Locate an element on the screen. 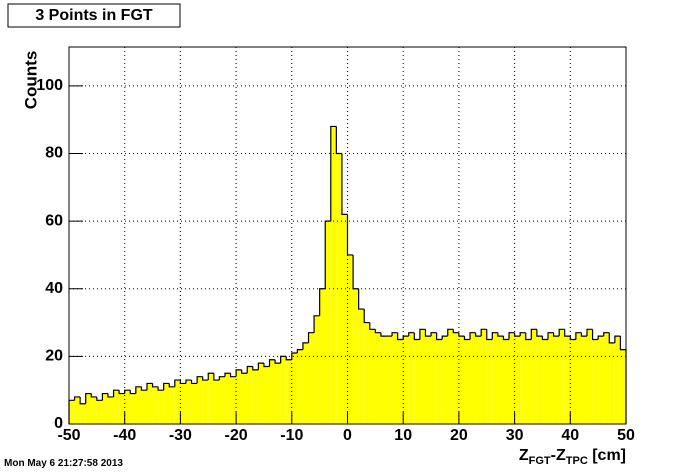  x-tick-label: 20 is located at coordinates (459, 435).